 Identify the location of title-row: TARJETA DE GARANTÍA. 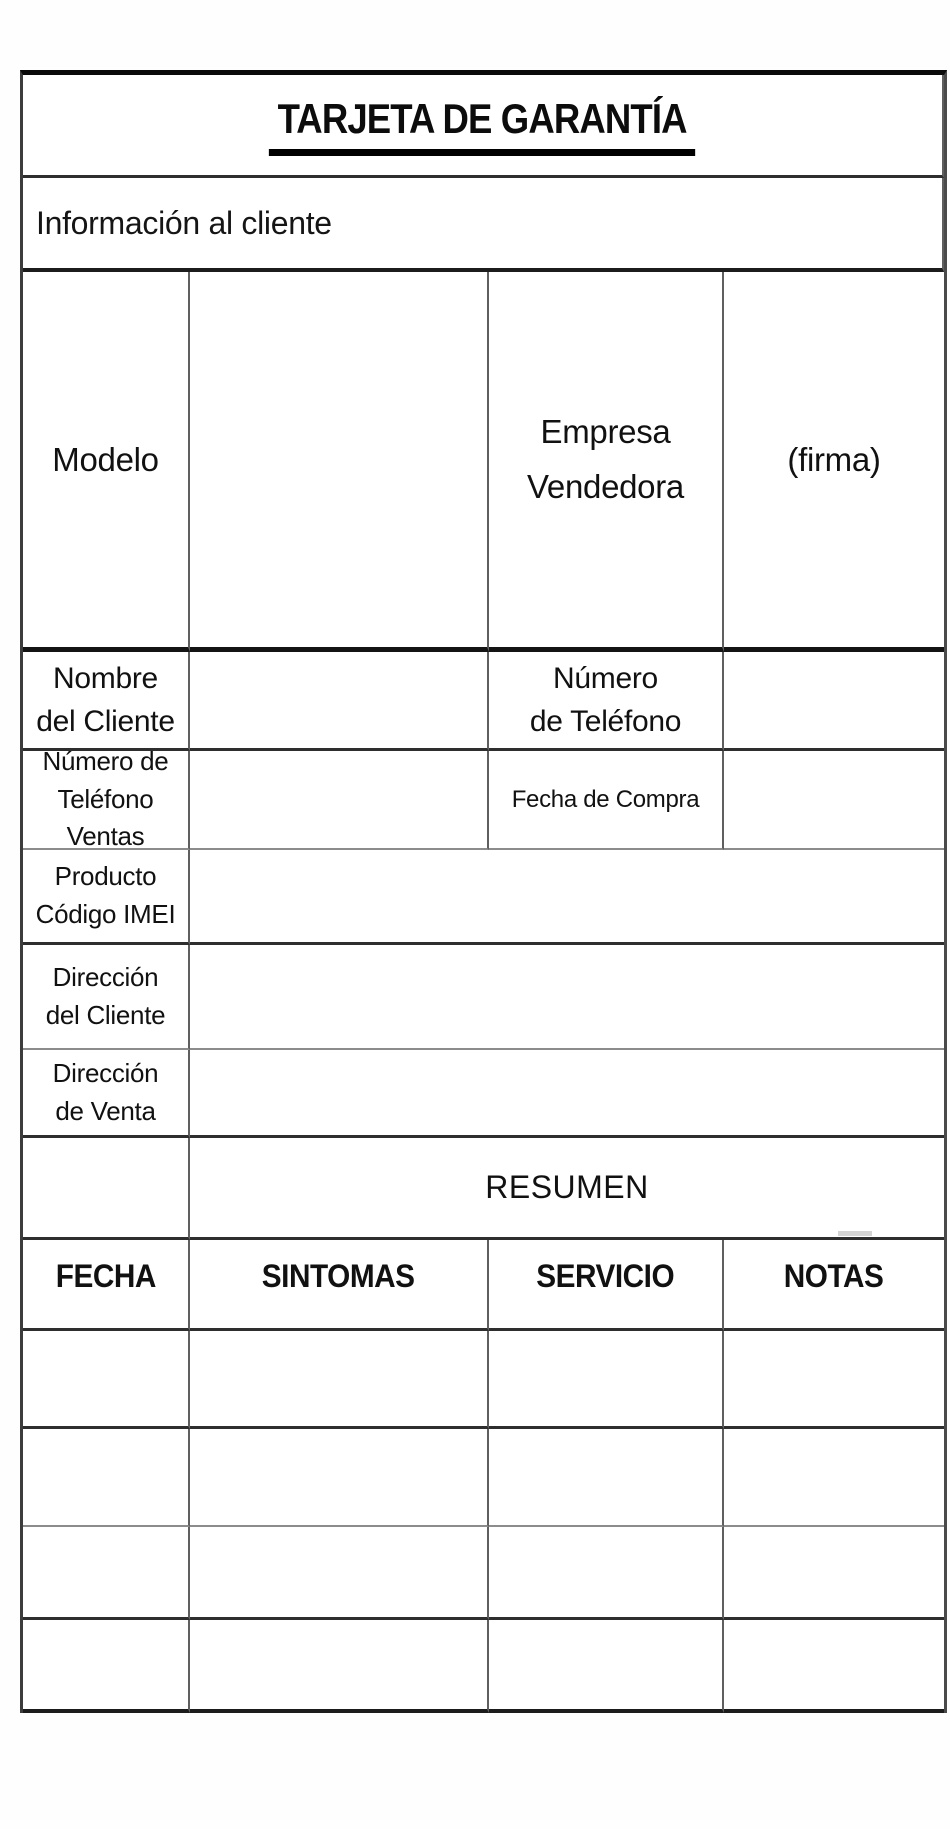
(483, 126).